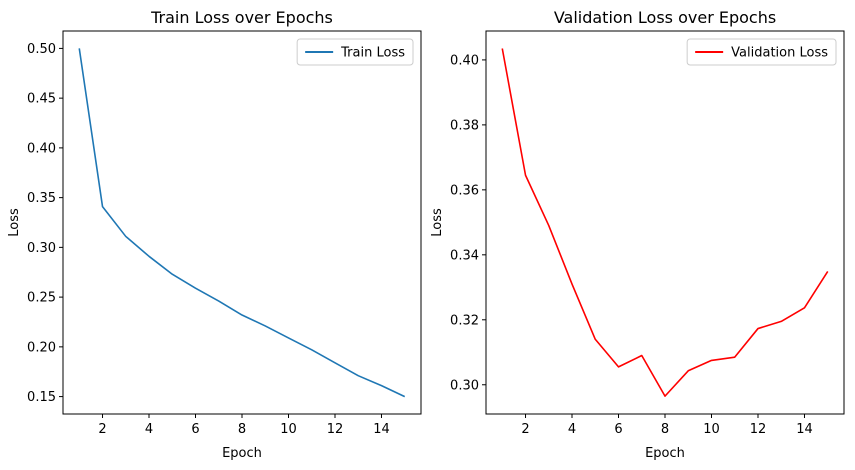 This screenshot has height=470, width=855. Describe the element at coordinates (464, 255) in the screenshot. I see `y-tick-label: 0.34` at that location.